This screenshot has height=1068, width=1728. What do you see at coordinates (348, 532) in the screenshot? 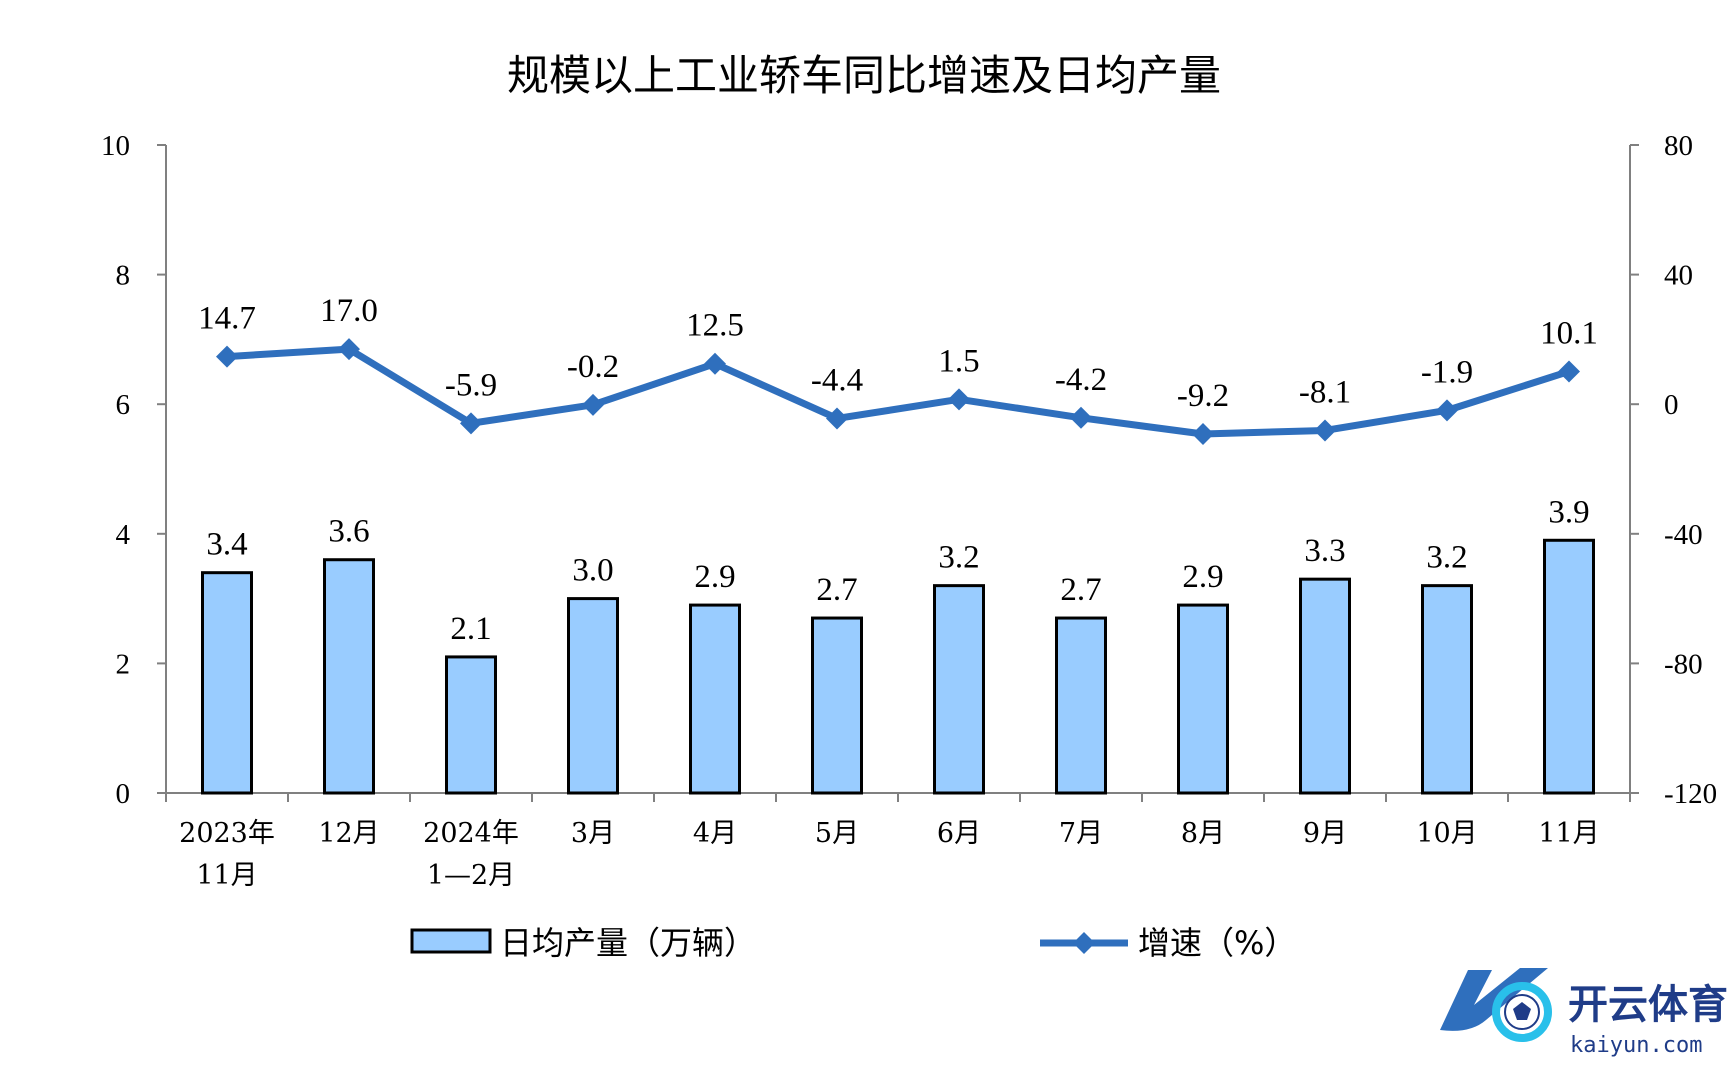
I see `bar-value-label: 3.6` at bounding box center [348, 532].